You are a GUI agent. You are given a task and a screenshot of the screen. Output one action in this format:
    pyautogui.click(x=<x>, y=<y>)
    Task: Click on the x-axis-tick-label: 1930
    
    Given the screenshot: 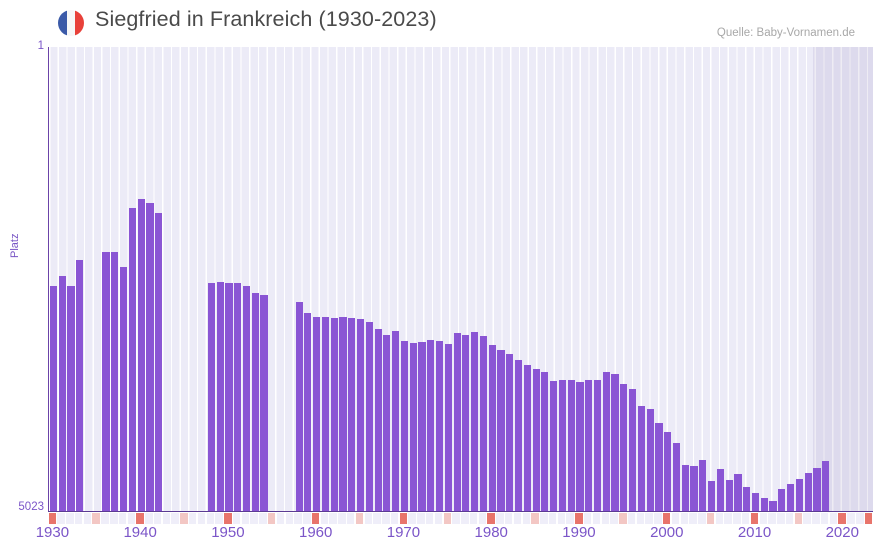 What is the action you would take?
    pyautogui.click(x=52, y=532)
    